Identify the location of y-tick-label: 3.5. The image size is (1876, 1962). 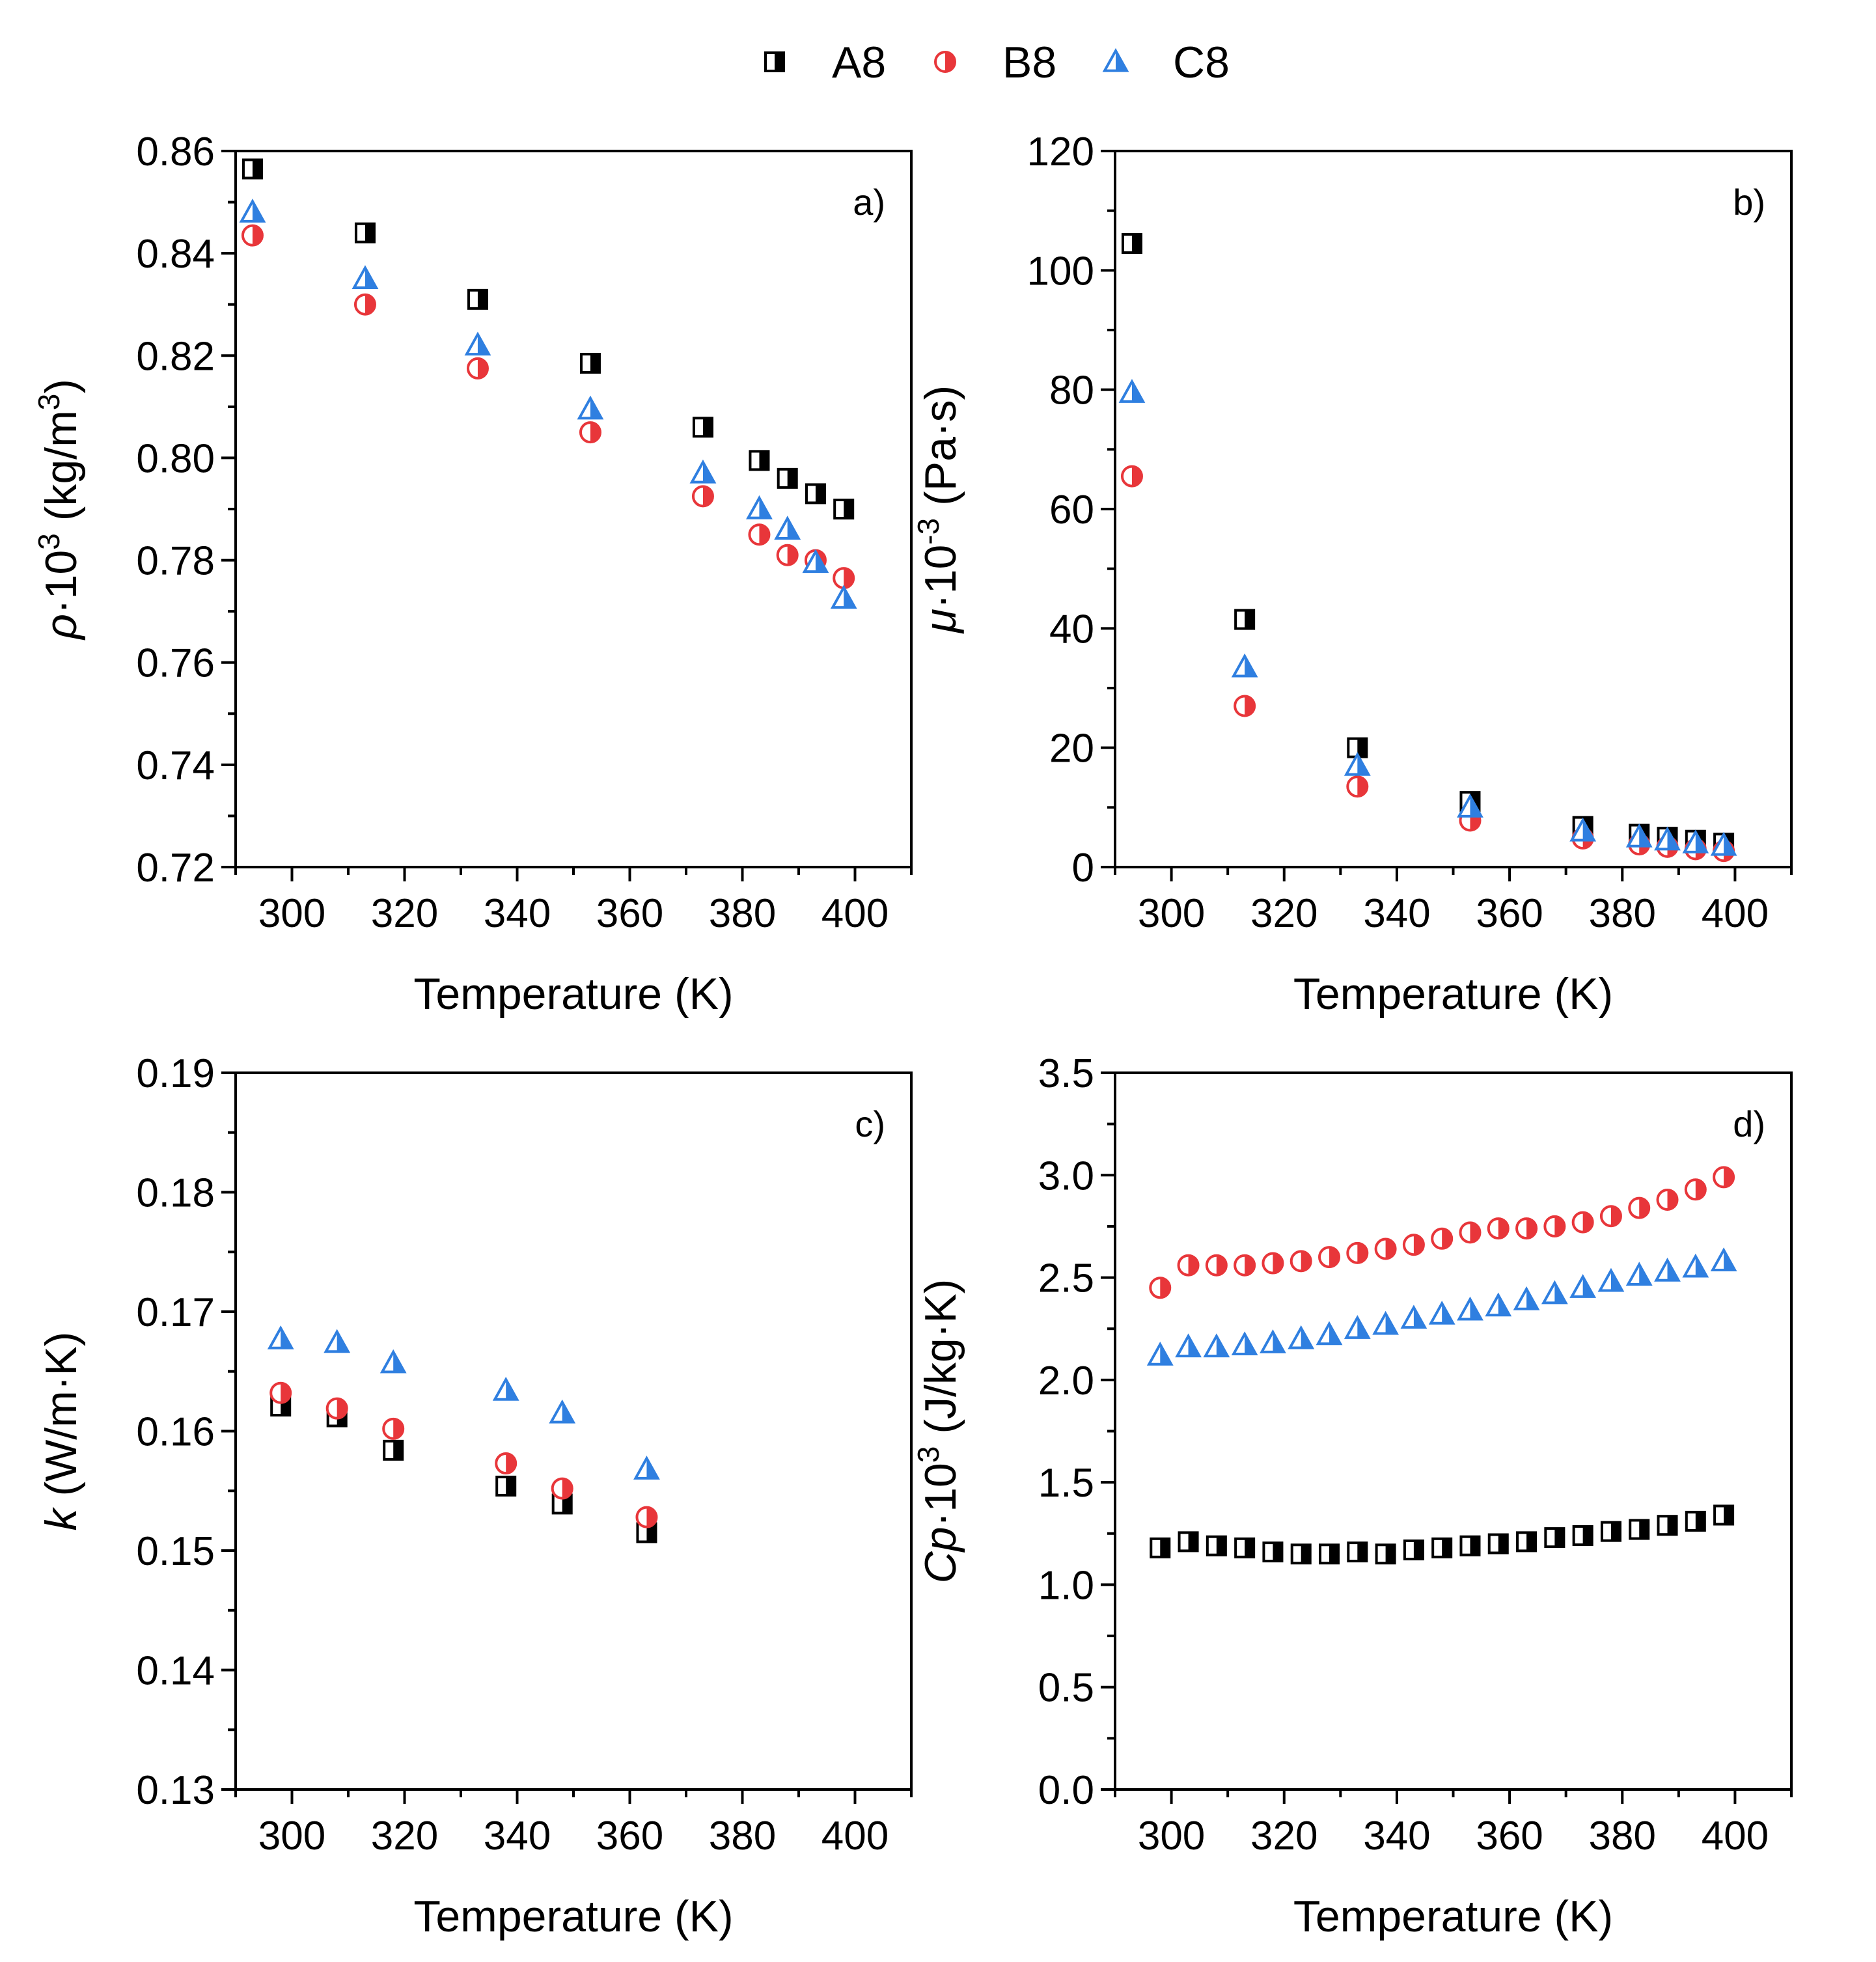
(1066, 1073).